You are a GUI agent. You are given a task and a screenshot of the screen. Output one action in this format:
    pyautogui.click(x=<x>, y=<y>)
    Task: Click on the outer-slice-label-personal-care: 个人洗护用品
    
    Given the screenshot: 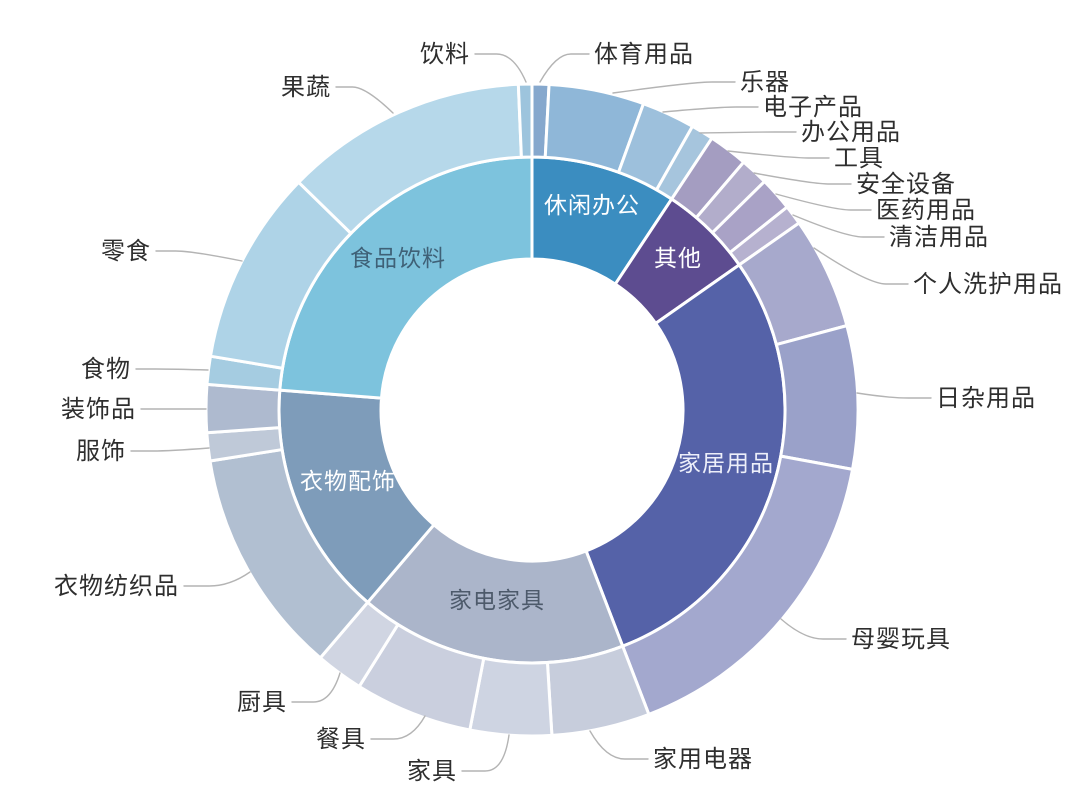 What is the action you would take?
    pyautogui.click(x=988, y=284)
    